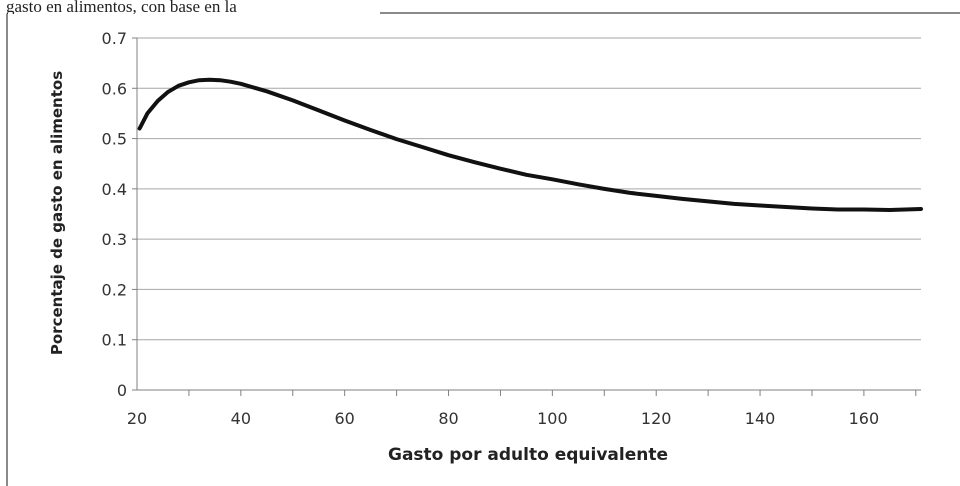  What do you see at coordinates (528, 455) in the screenshot?
I see `x-axis-title: Gasto por adulto equivalente` at bounding box center [528, 455].